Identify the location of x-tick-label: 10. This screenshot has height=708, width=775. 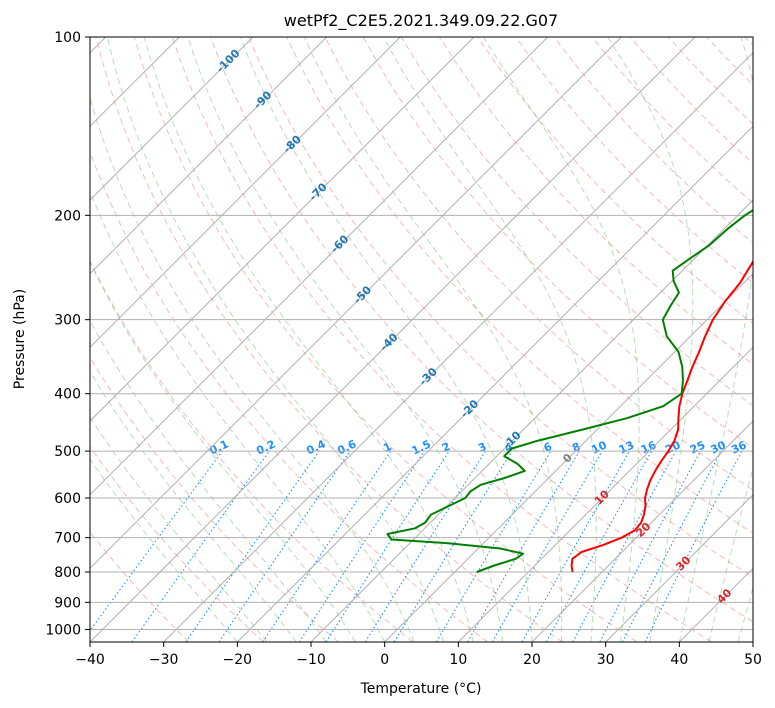
(458, 660).